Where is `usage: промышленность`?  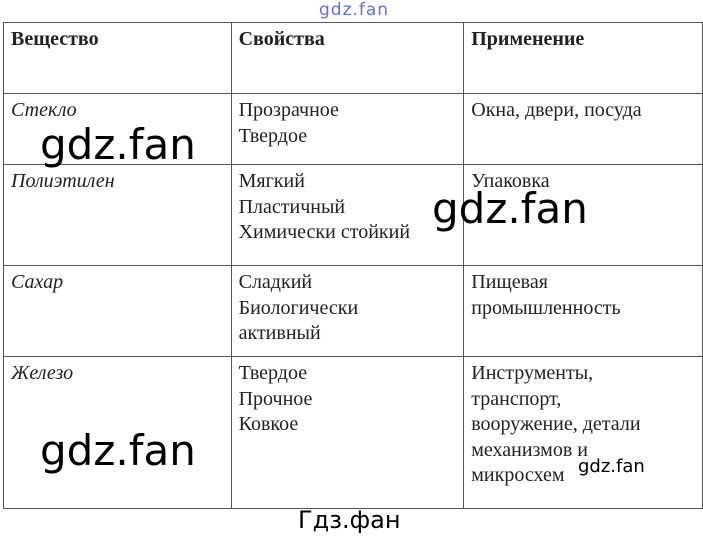
usage: промышленность is located at coordinates (546, 307).